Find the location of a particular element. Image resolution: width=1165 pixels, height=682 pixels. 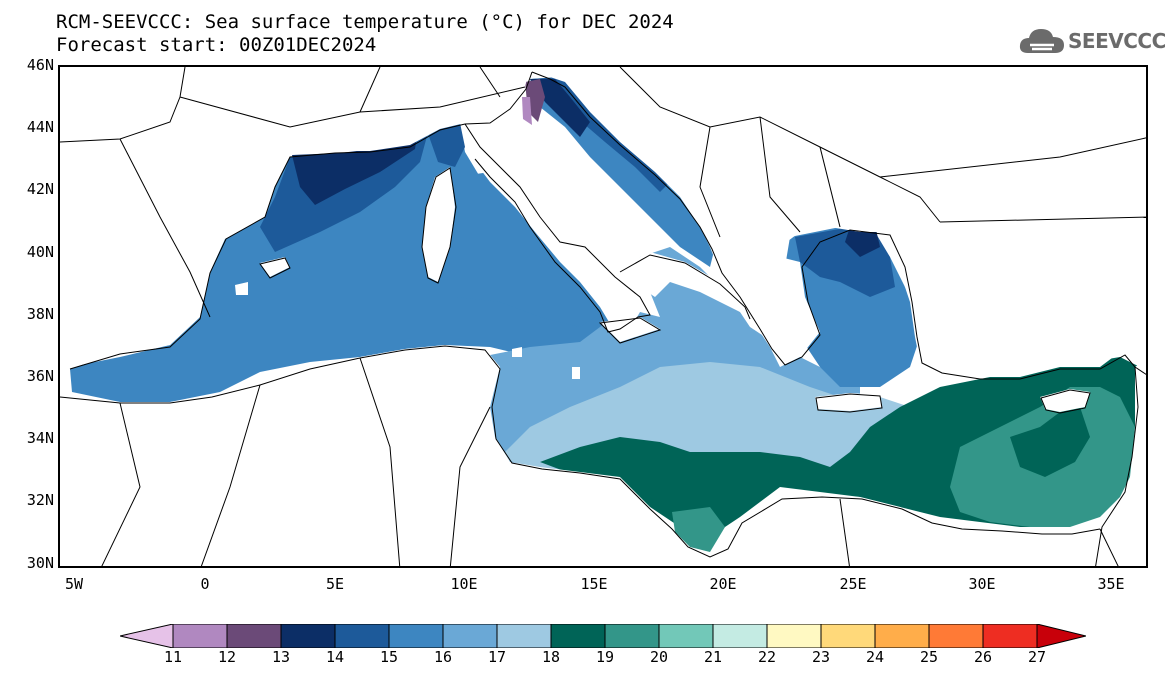

logo-text: SEEVCCC is located at coordinates (1116, 41).